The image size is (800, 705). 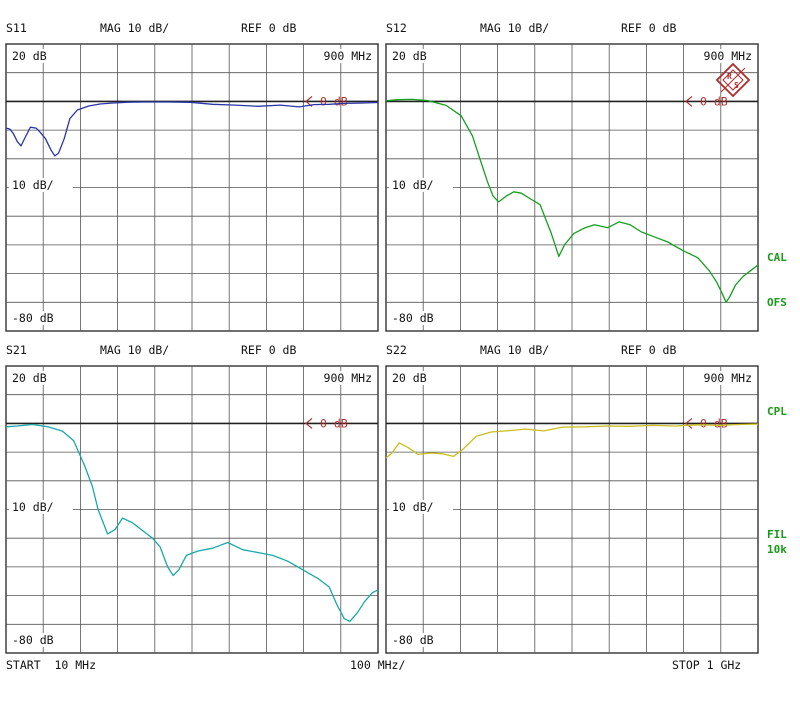 I want to click on diagram-title: S12, so click(x=396, y=28).